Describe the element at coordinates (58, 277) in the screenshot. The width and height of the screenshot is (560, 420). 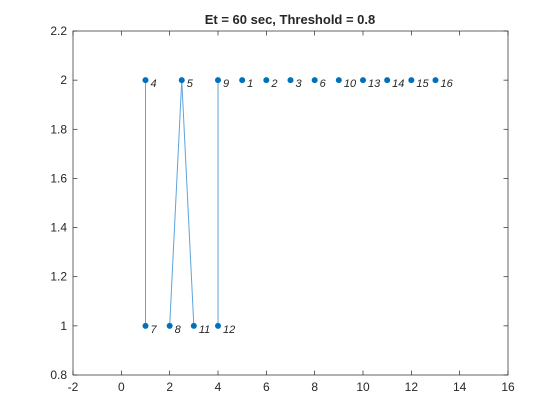
I see `y-tick-label: 1.2` at that location.